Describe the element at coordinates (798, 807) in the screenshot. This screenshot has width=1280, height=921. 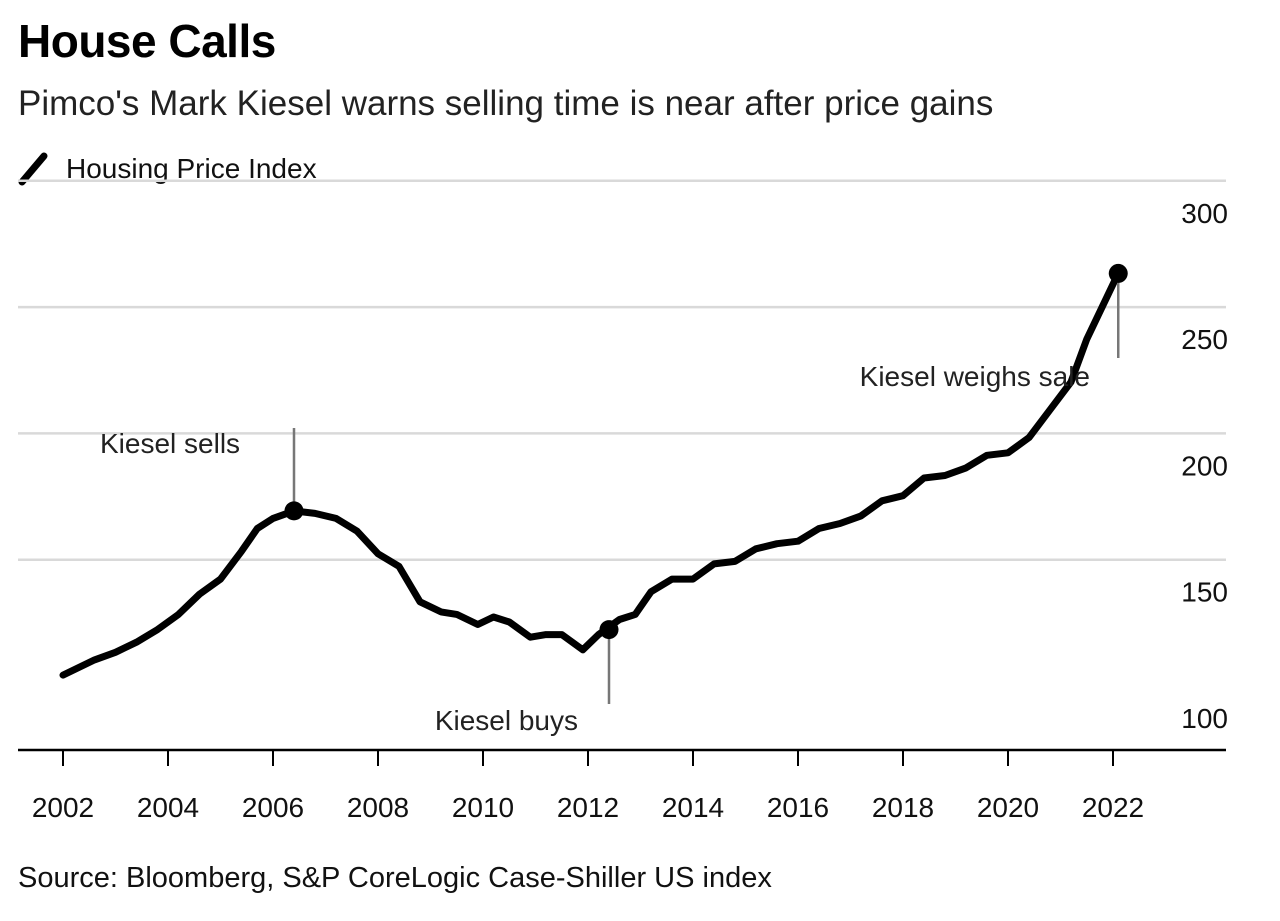
I see `x-tick-label-2016: 2016` at that location.